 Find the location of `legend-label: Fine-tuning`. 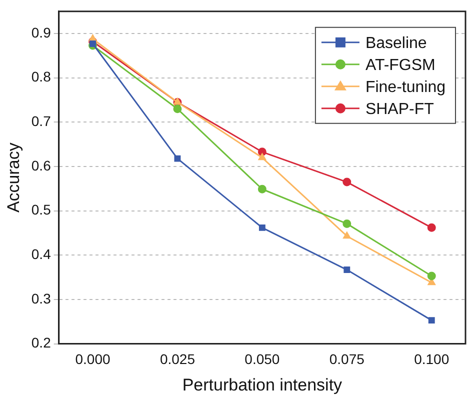

legend-label: Fine-tuning is located at coordinates (405, 87).